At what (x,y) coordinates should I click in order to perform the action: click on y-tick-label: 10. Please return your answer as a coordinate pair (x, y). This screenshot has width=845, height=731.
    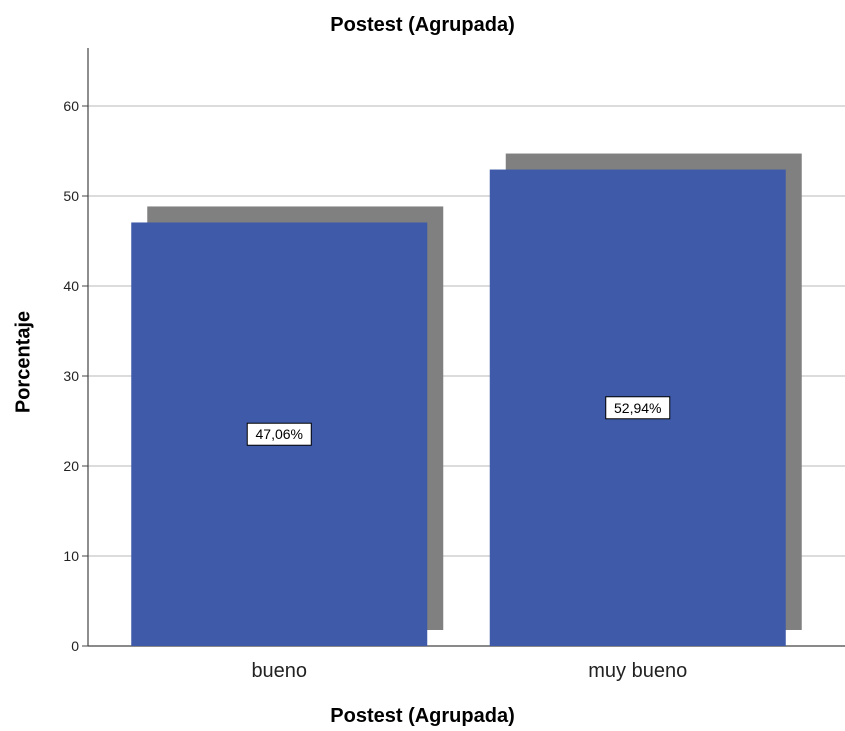
    Looking at the image, I should click on (71, 556).